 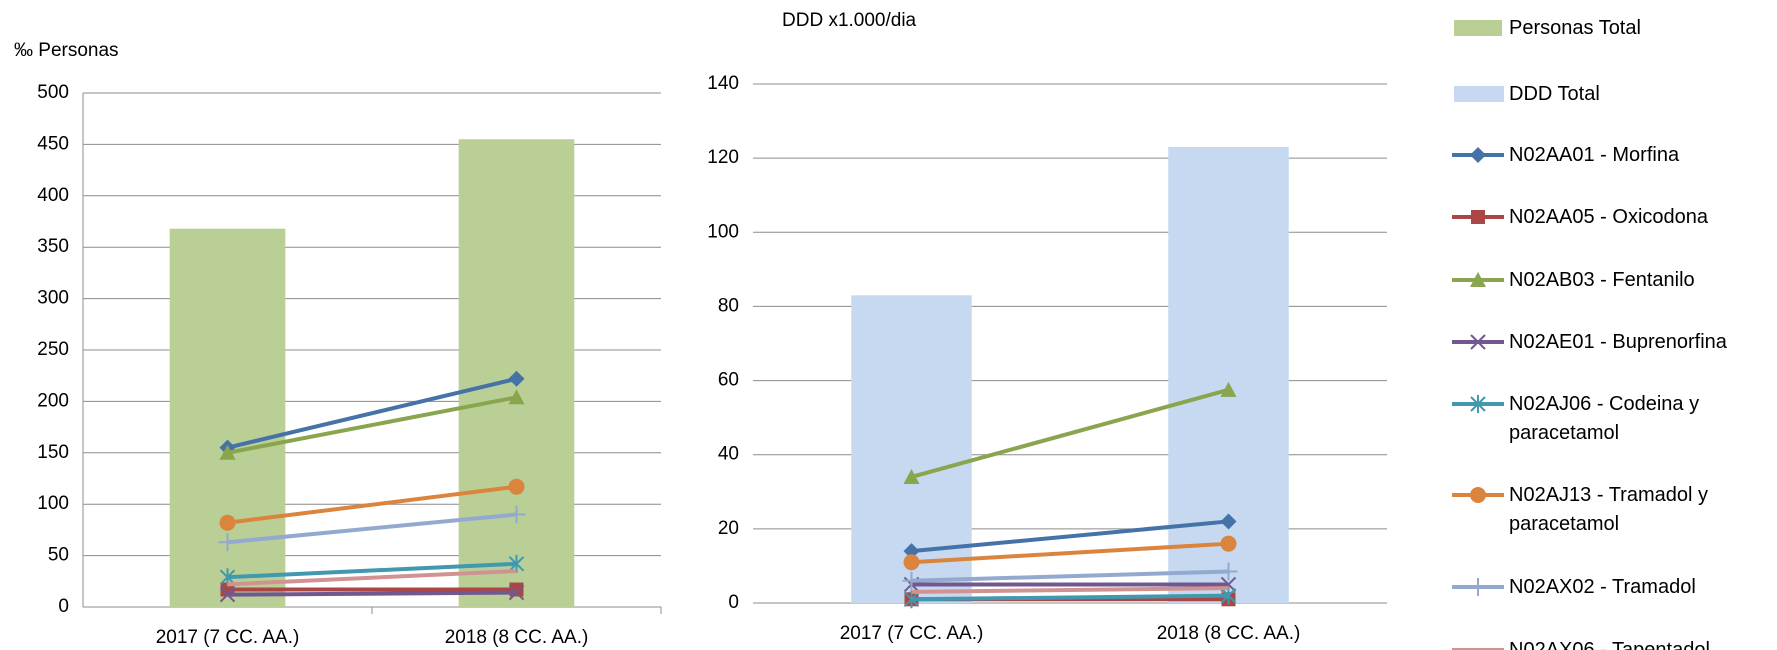 I want to click on legend-label: N02AA01 - Morfina, so click(x=1594, y=155).